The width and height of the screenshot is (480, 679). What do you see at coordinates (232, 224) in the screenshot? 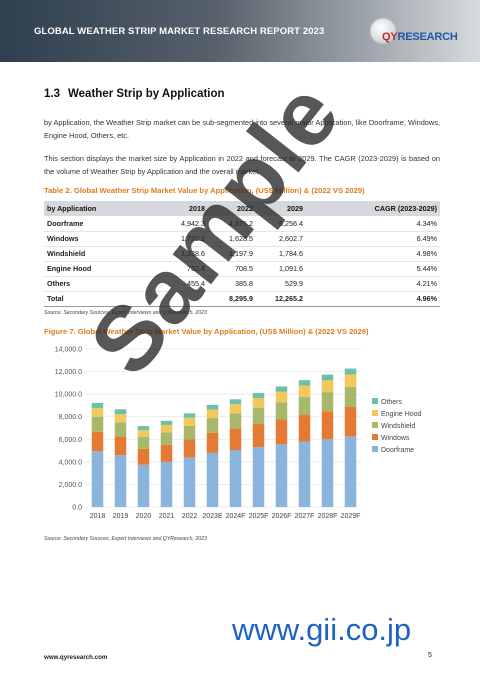
I see `table-cell: 4,375.2` at bounding box center [232, 224].